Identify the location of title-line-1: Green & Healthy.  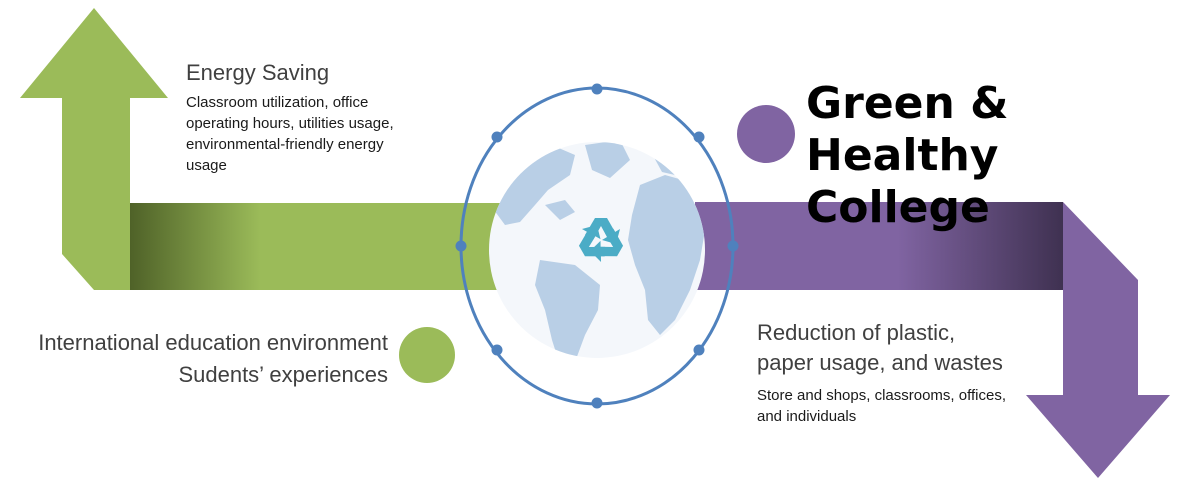
(907, 129).